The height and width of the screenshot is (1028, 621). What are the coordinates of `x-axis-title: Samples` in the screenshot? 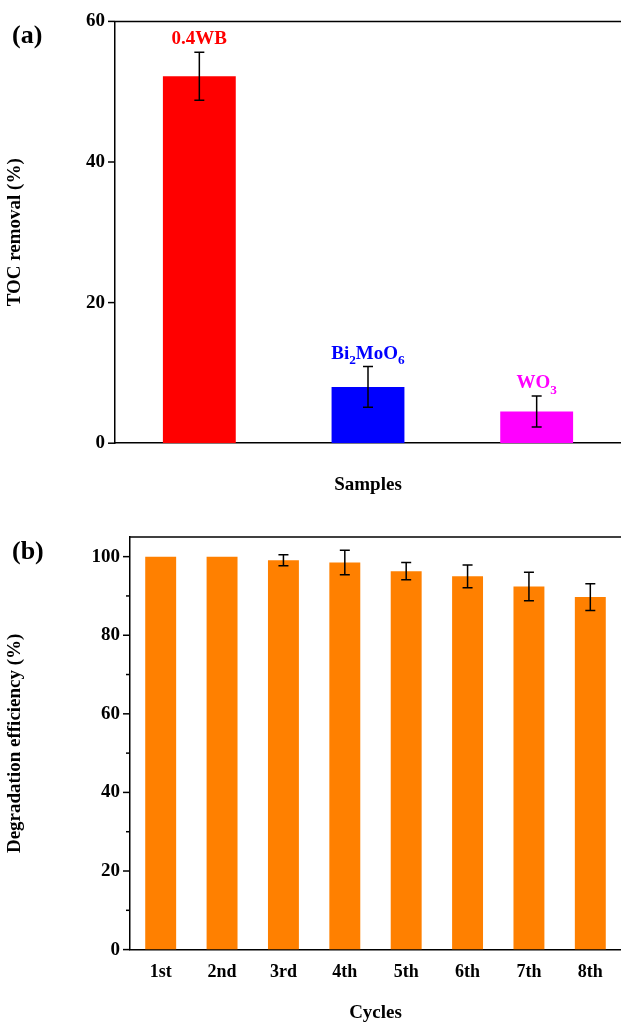 It's located at (368, 483).